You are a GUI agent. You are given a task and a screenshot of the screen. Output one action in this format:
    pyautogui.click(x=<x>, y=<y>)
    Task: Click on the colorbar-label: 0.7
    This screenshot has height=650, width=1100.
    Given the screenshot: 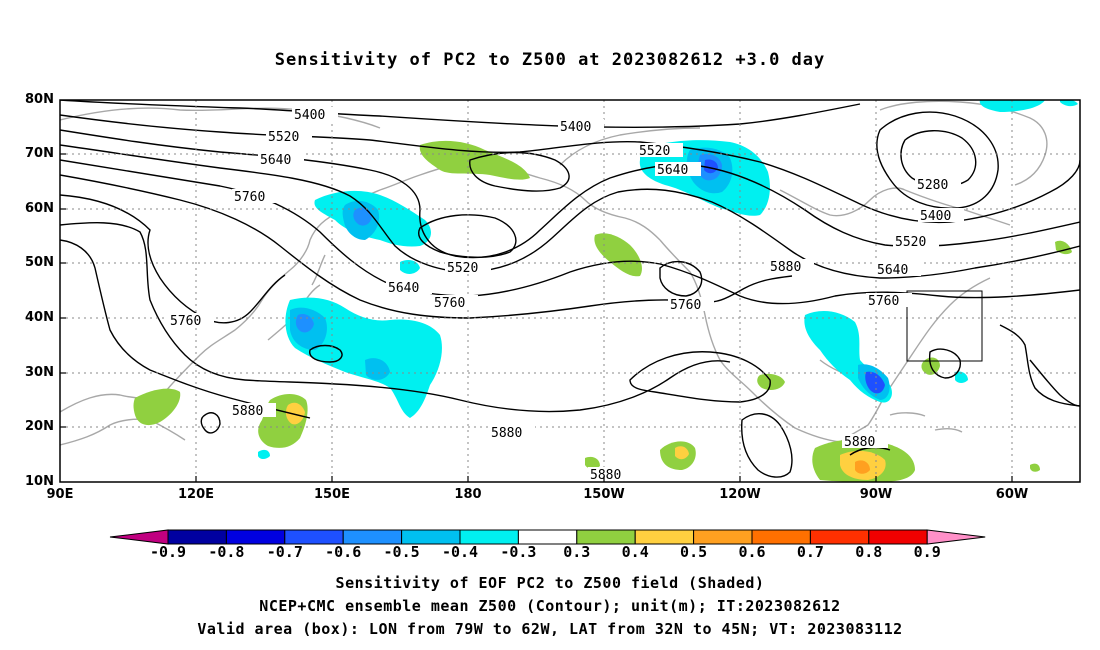 What is the action you would take?
    pyautogui.click(x=810, y=552)
    